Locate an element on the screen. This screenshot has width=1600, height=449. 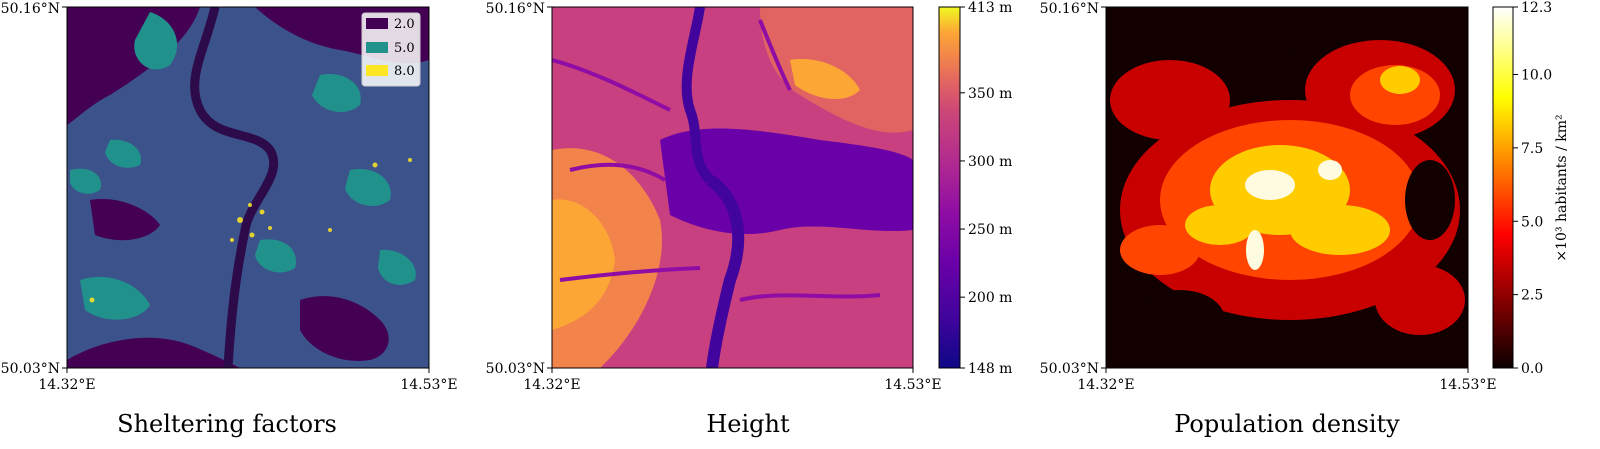
colorbar-tick-label: 7.5 is located at coordinates (1532, 149).